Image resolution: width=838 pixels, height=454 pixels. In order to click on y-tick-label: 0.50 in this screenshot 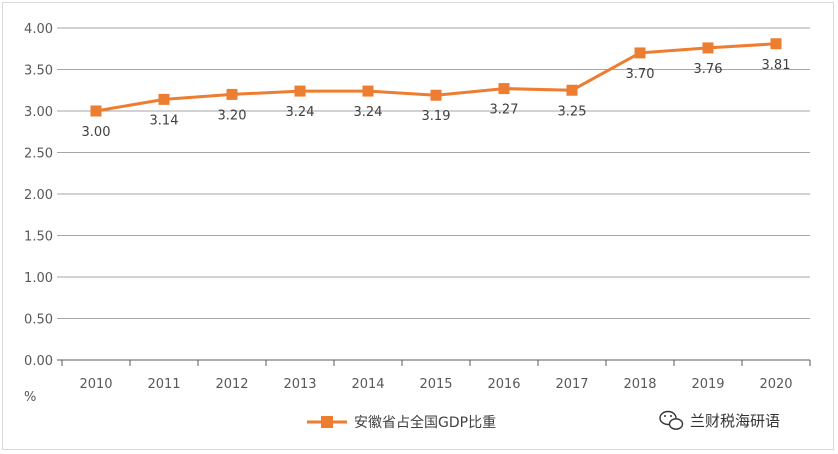, I will do `click(38, 320)`.